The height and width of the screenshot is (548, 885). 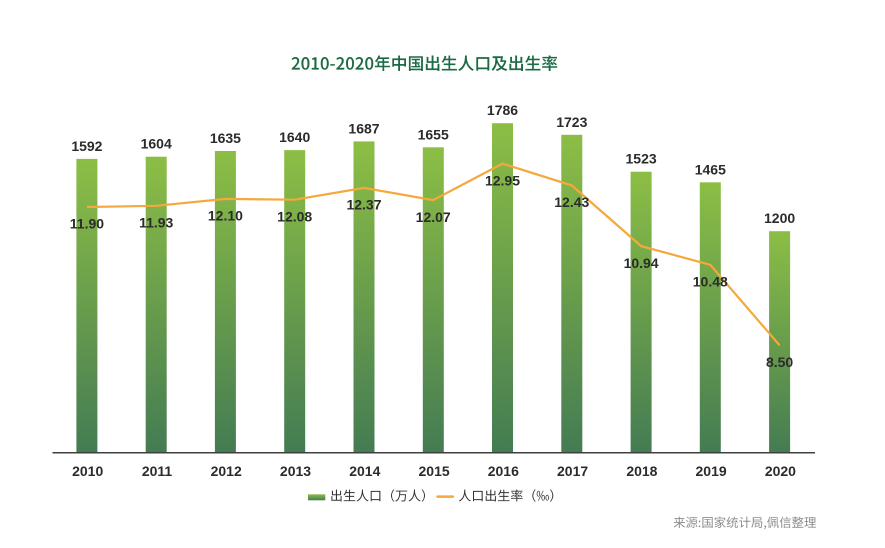 What do you see at coordinates (364, 471) in the screenshot?
I see `svg-text: 2014` at bounding box center [364, 471].